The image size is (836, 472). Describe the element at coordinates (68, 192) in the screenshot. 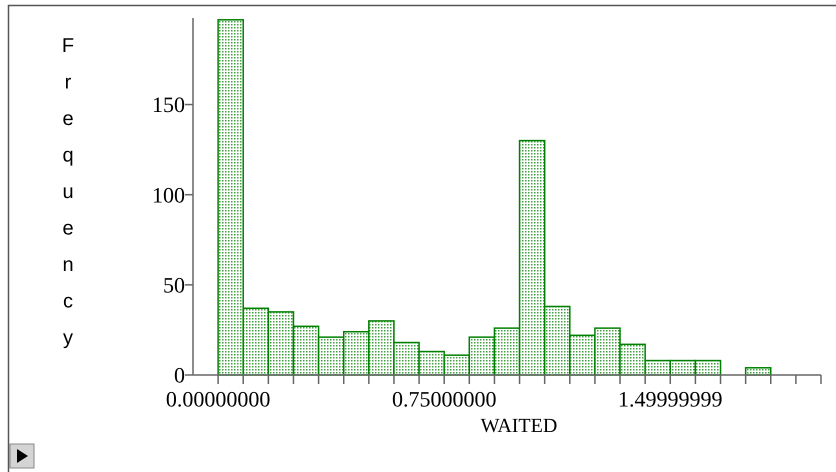

I see `text: Frequency` at that location.